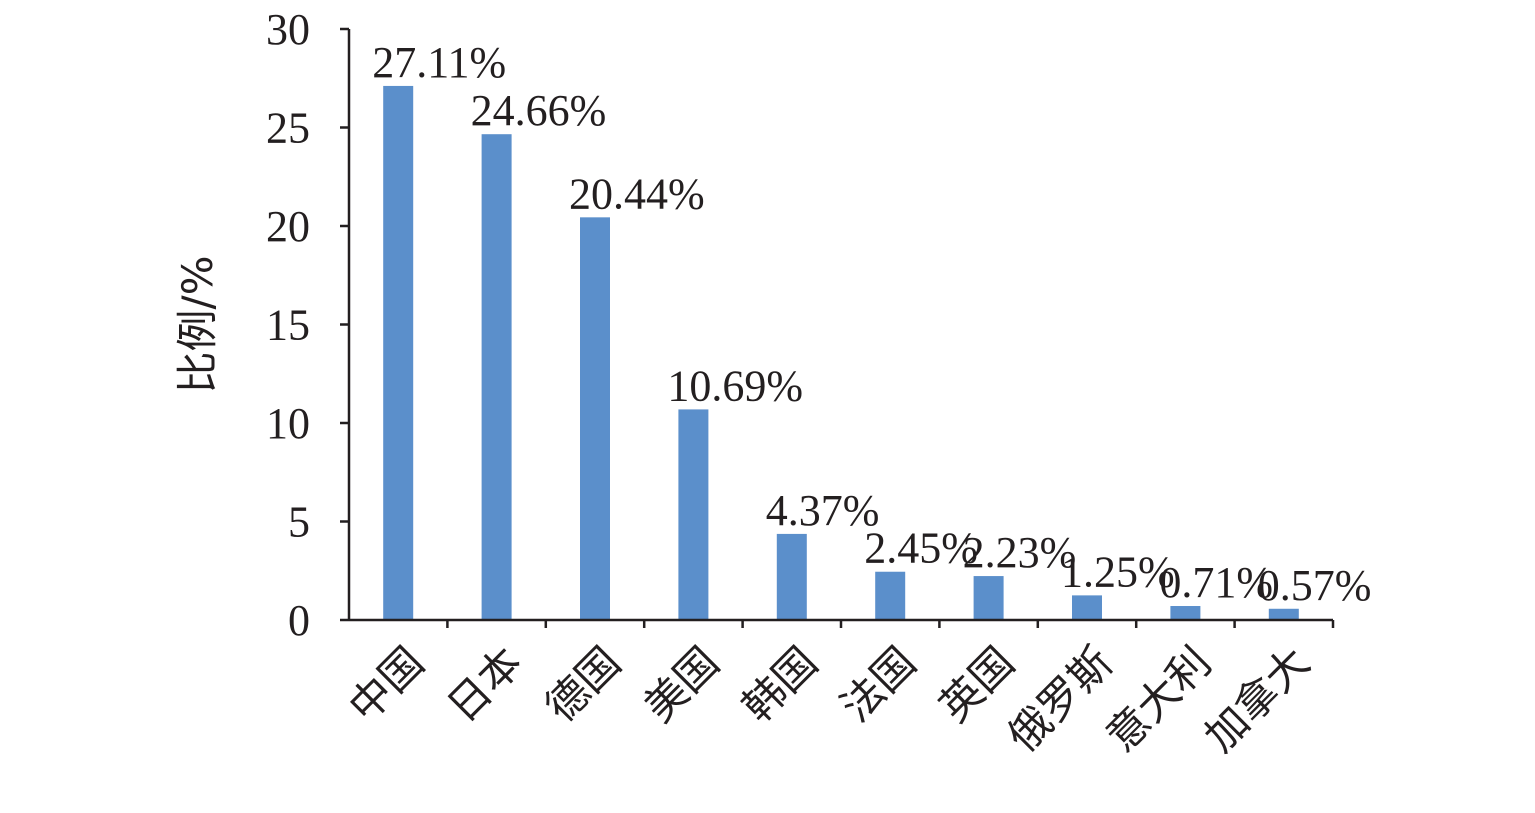  I want to click on x-category-label: 加拿大, so click(1257, 699).